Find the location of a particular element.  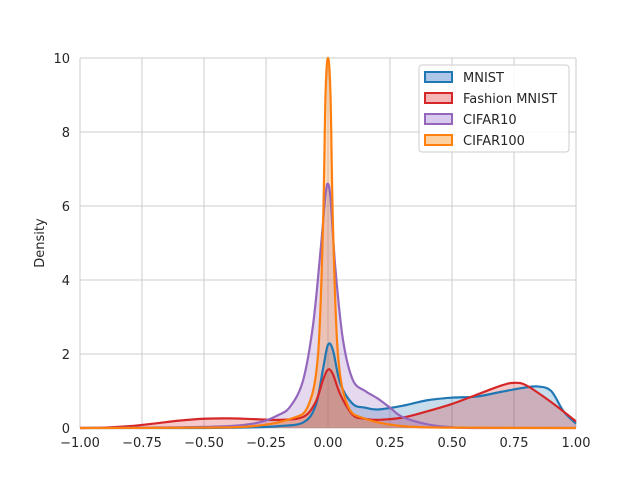

legend-label-fashion-mnist: Fashion MNIST is located at coordinates (510, 99).